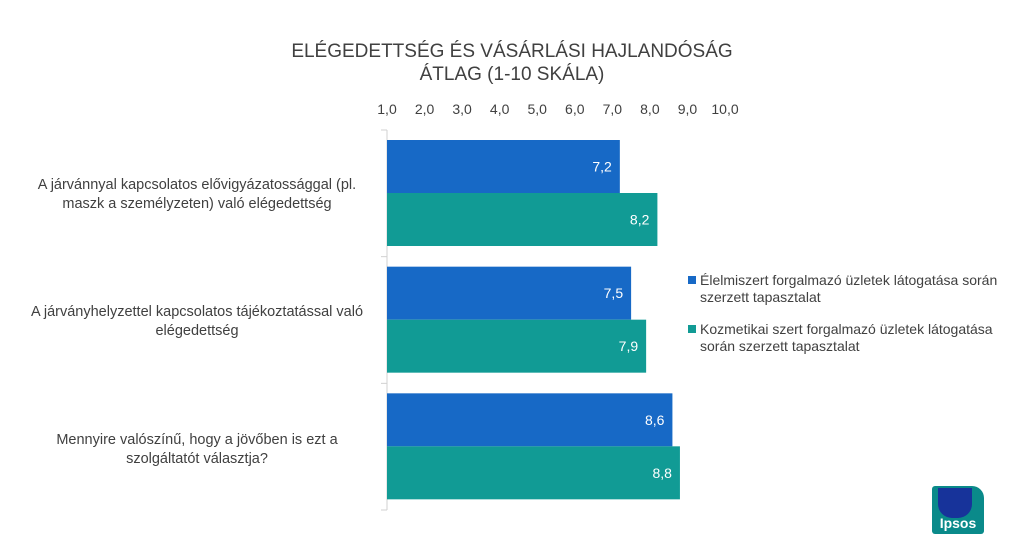 This screenshot has height=557, width=1024. Describe the element at coordinates (662, 473) in the screenshot. I see `data-label-series2-cat3: 8,8` at that location.